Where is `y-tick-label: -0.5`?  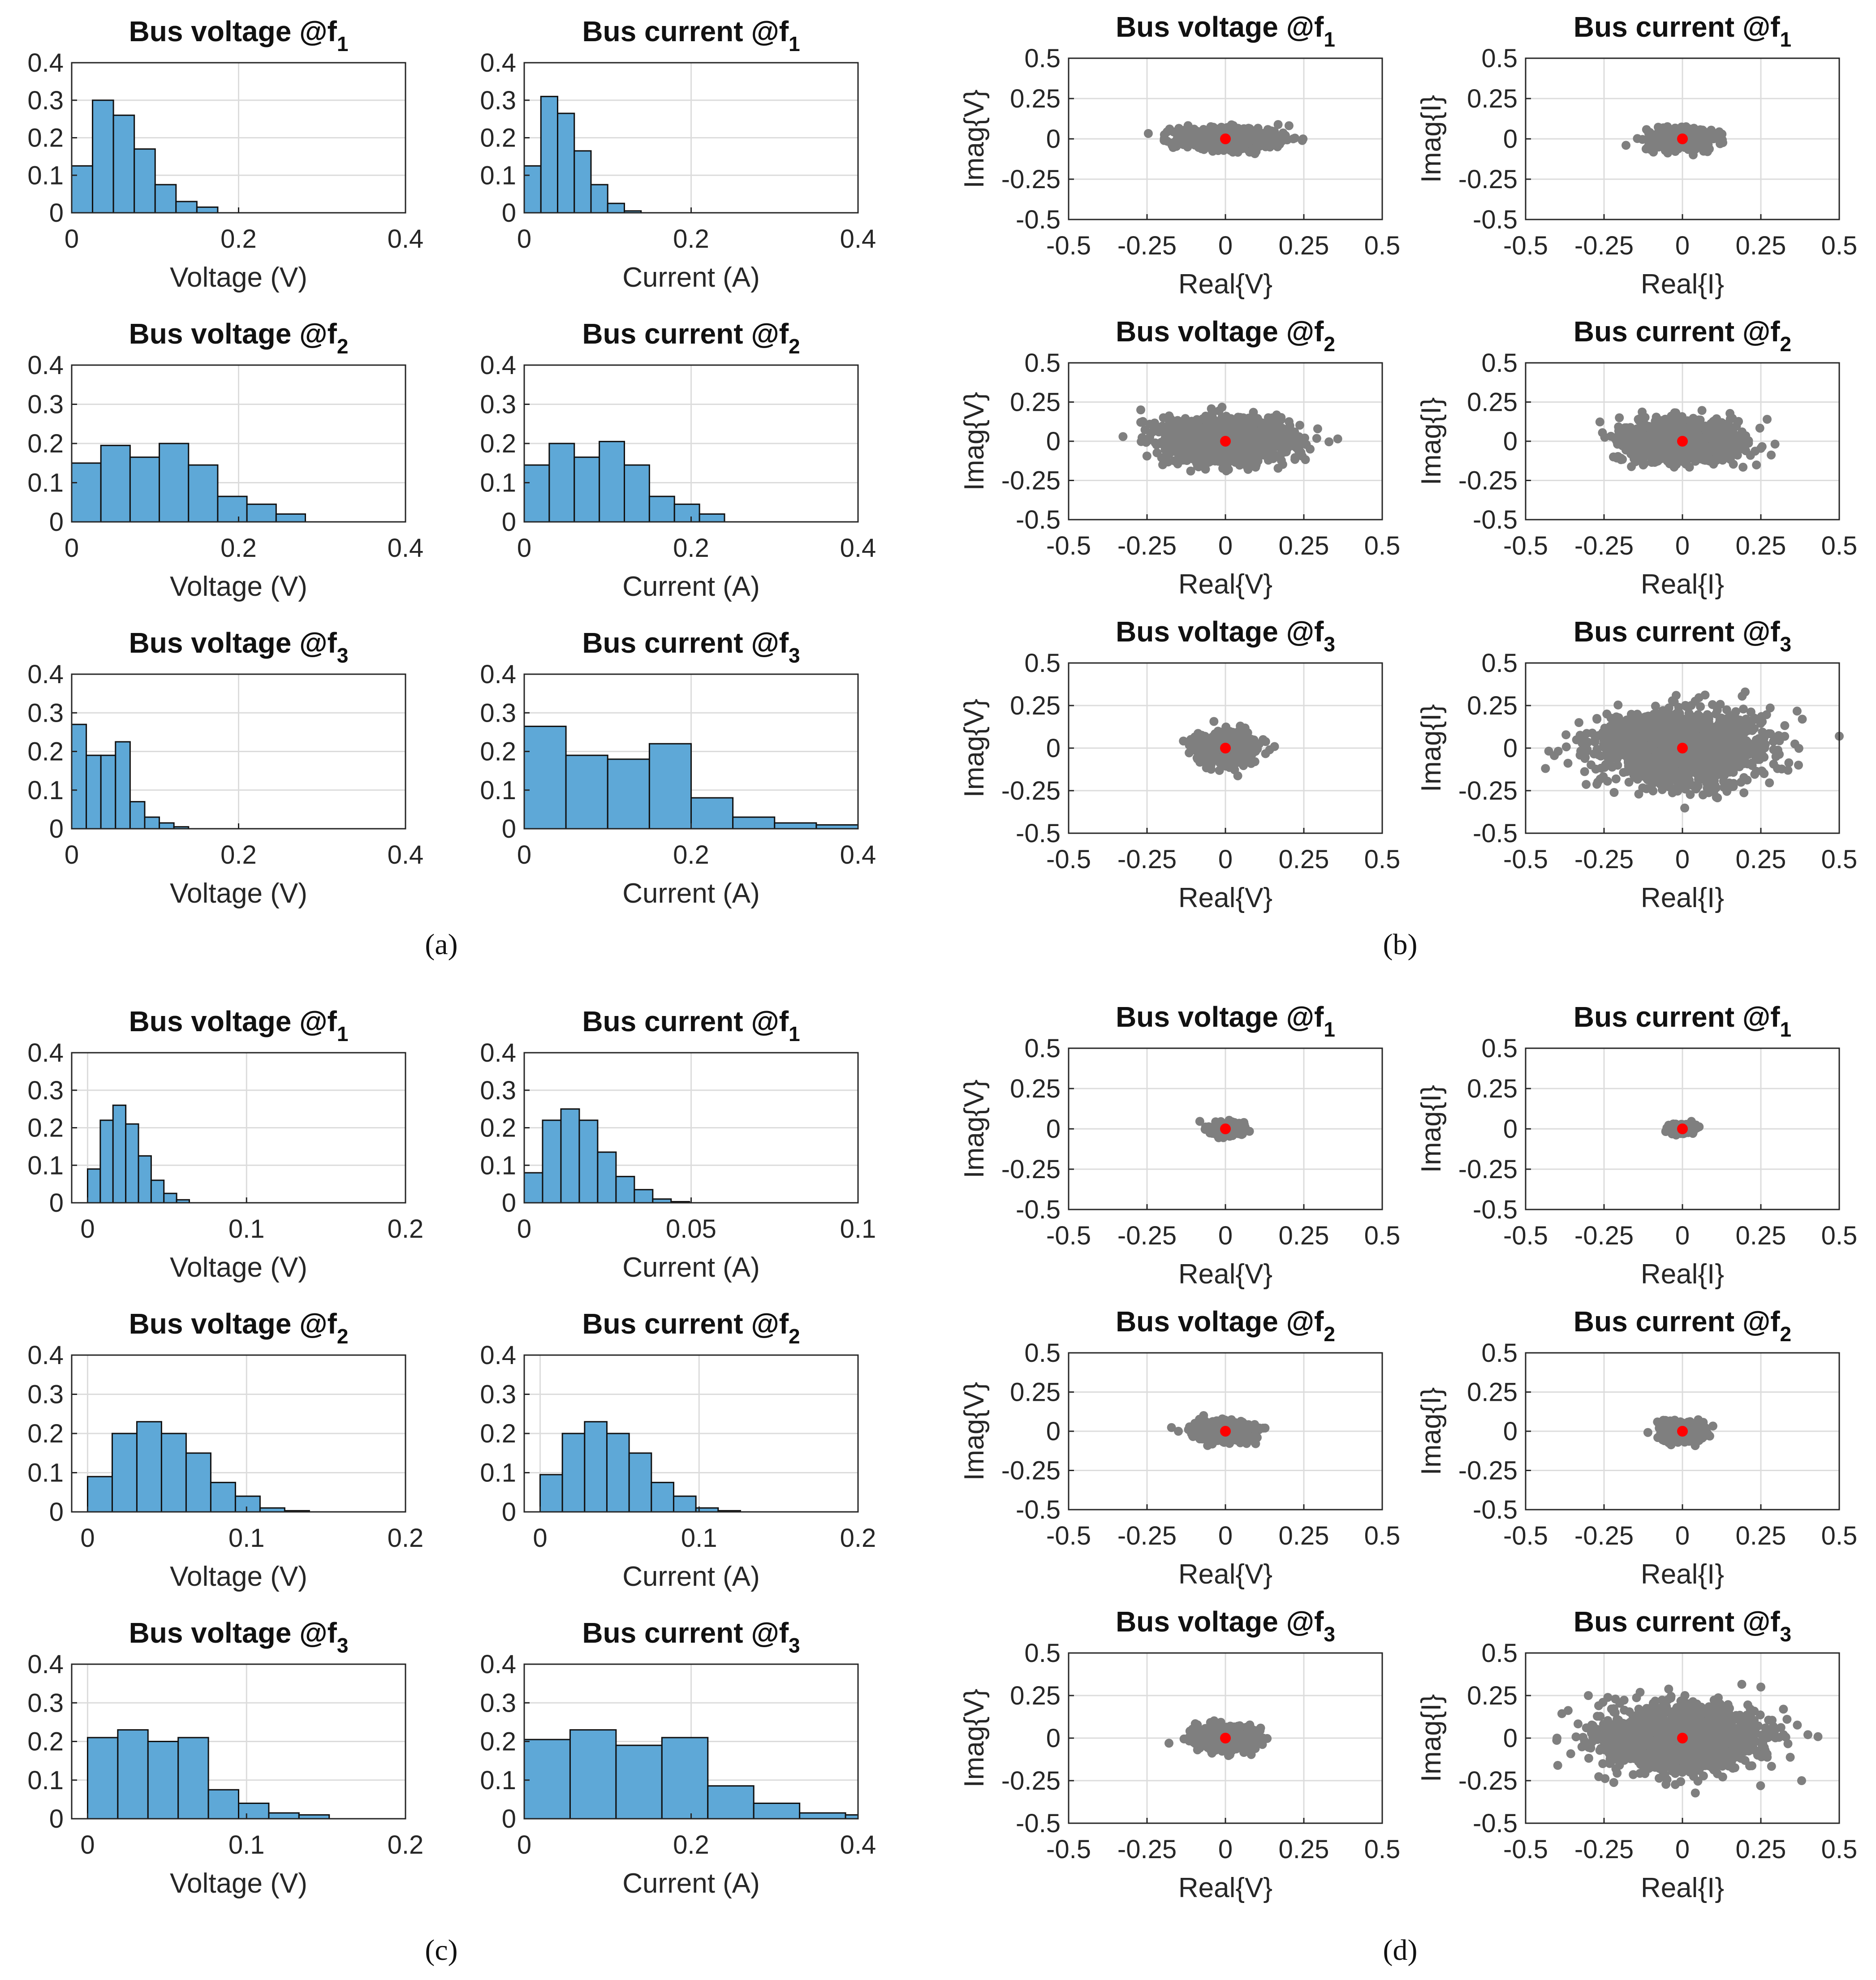 y-tick-label: -0.5 is located at coordinates (1495, 519).